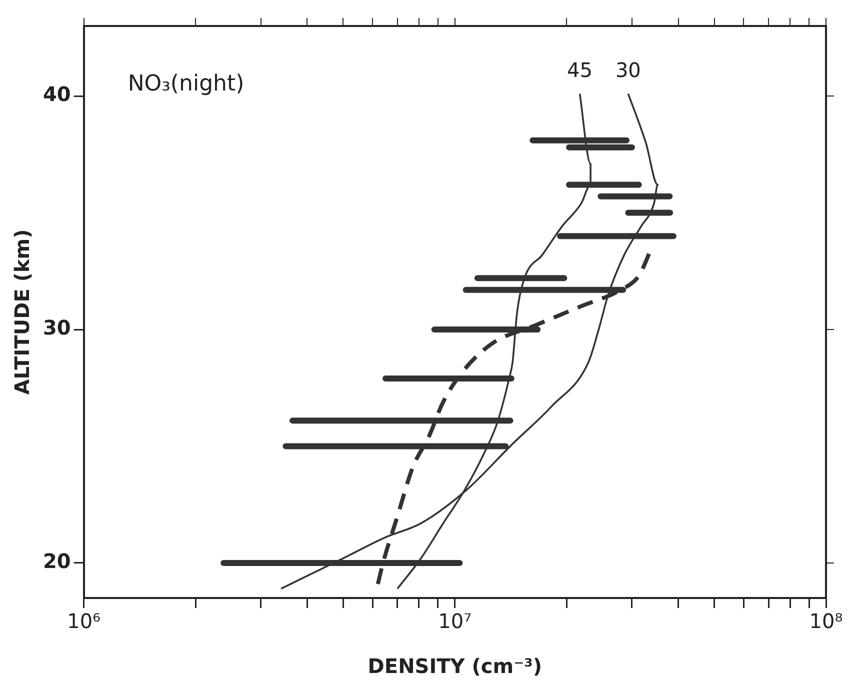 Image resolution: width=866 pixels, height=696 pixels. I want to click on y-axis-title: ALTITUDE (km), so click(22, 312).